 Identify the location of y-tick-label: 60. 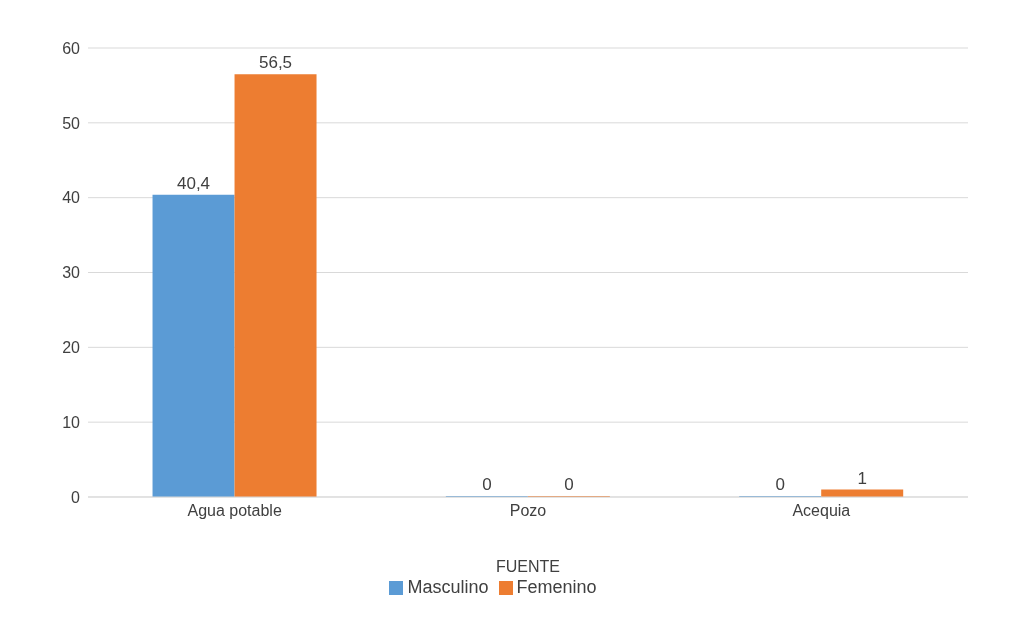
(71, 48).